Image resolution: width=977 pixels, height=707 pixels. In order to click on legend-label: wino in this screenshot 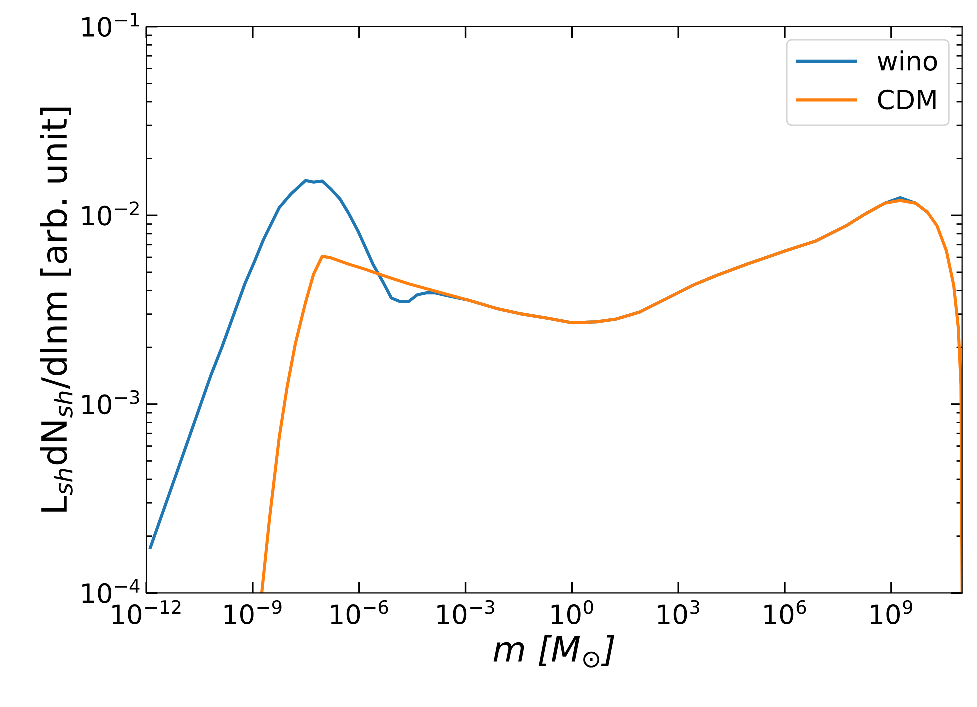, I will do `click(908, 61)`.